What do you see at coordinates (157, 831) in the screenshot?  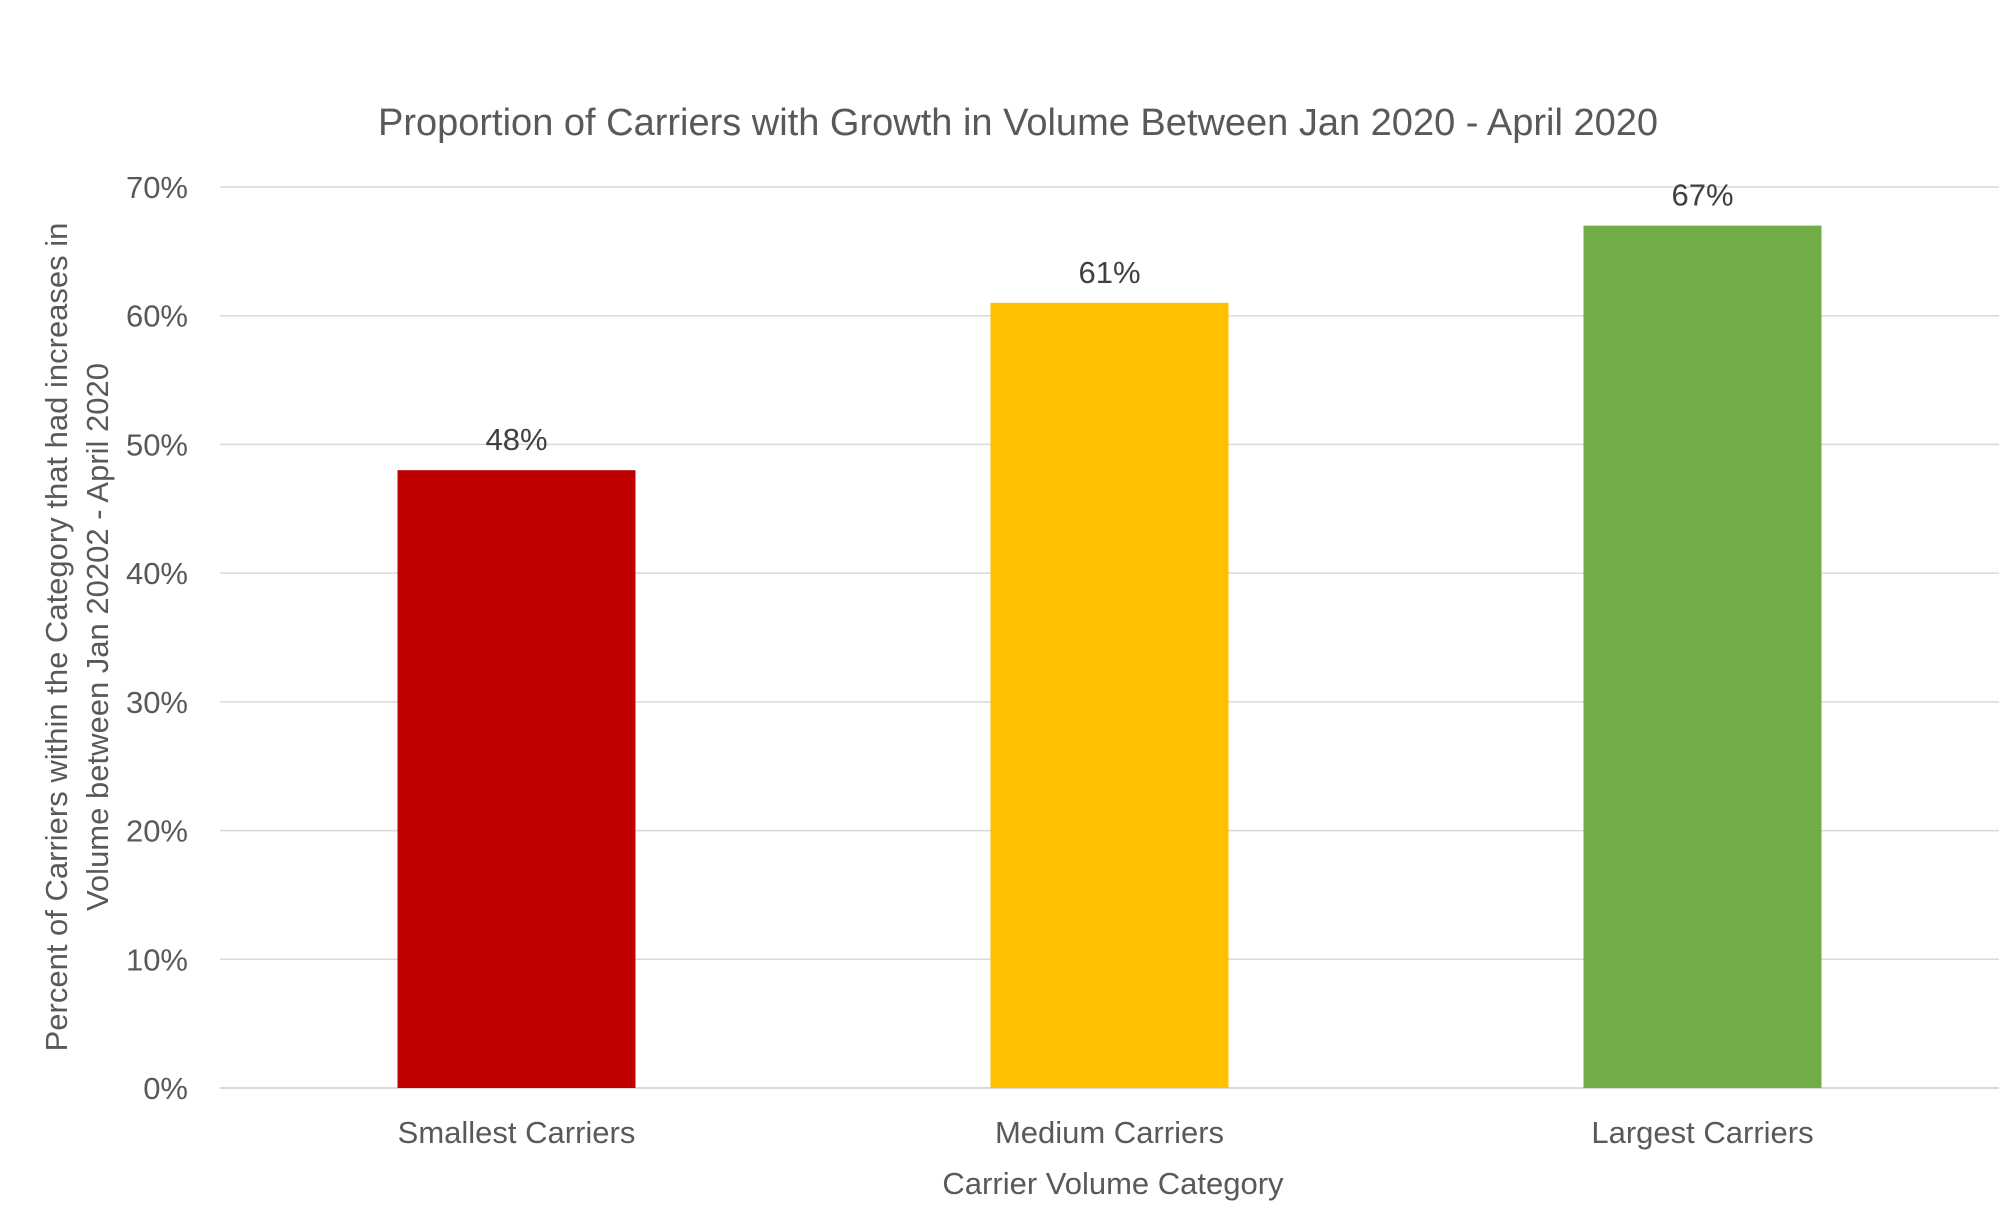 I see `y-tick-label: 20%` at bounding box center [157, 831].